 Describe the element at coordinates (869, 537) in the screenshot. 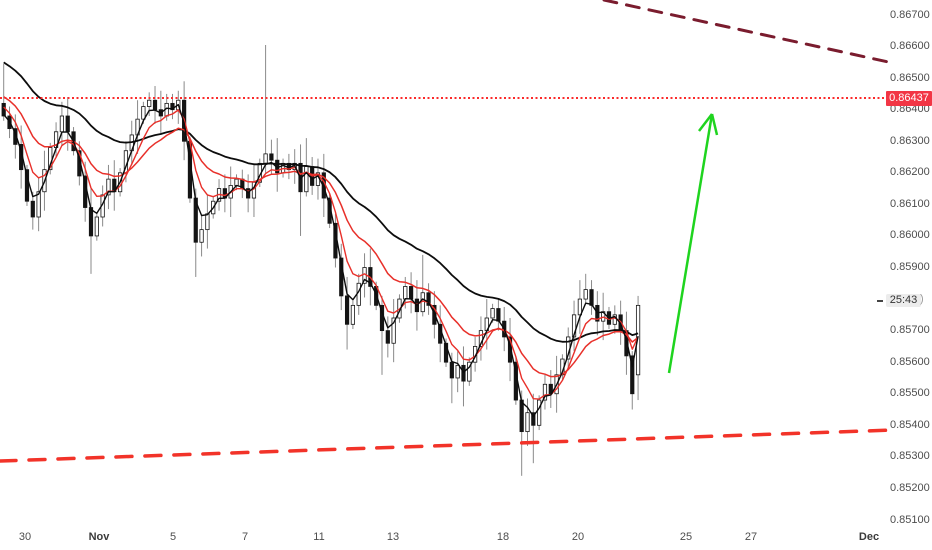

I see `time-tick-label: Dec` at that location.